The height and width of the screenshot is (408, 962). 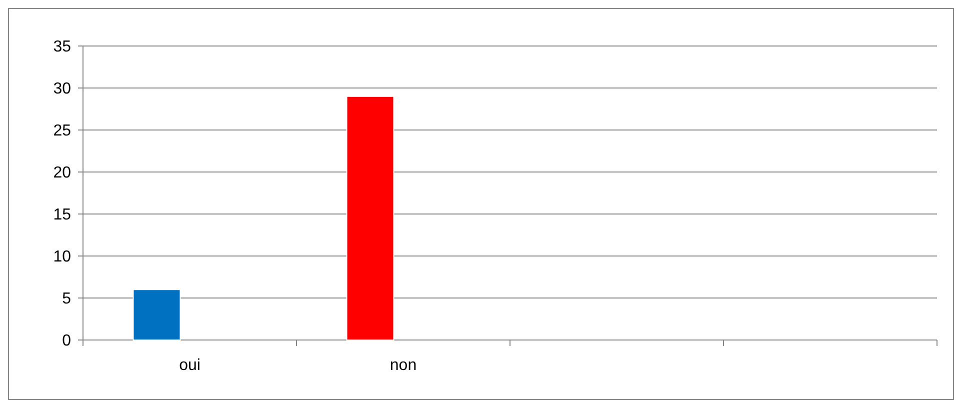 I want to click on x-tick-label: non, so click(x=403, y=365).